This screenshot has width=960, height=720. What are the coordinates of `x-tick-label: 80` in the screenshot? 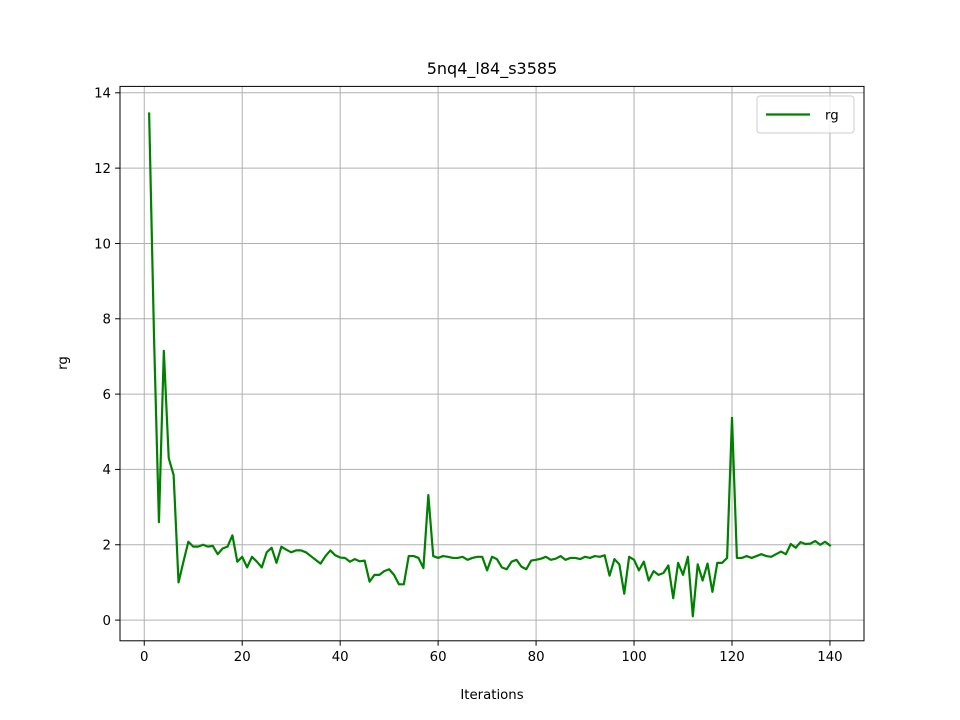 It's located at (536, 657).